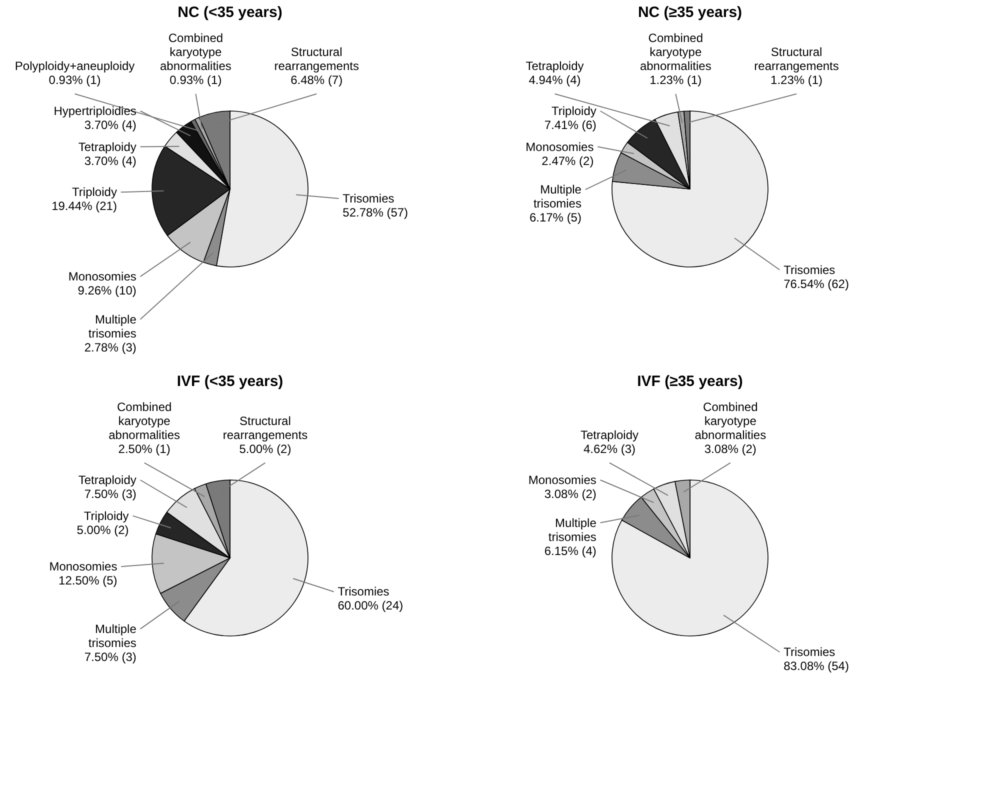 The height and width of the screenshot is (792, 991). What do you see at coordinates (609, 449) in the screenshot?
I see `data-label: 4.62% (3)` at bounding box center [609, 449].